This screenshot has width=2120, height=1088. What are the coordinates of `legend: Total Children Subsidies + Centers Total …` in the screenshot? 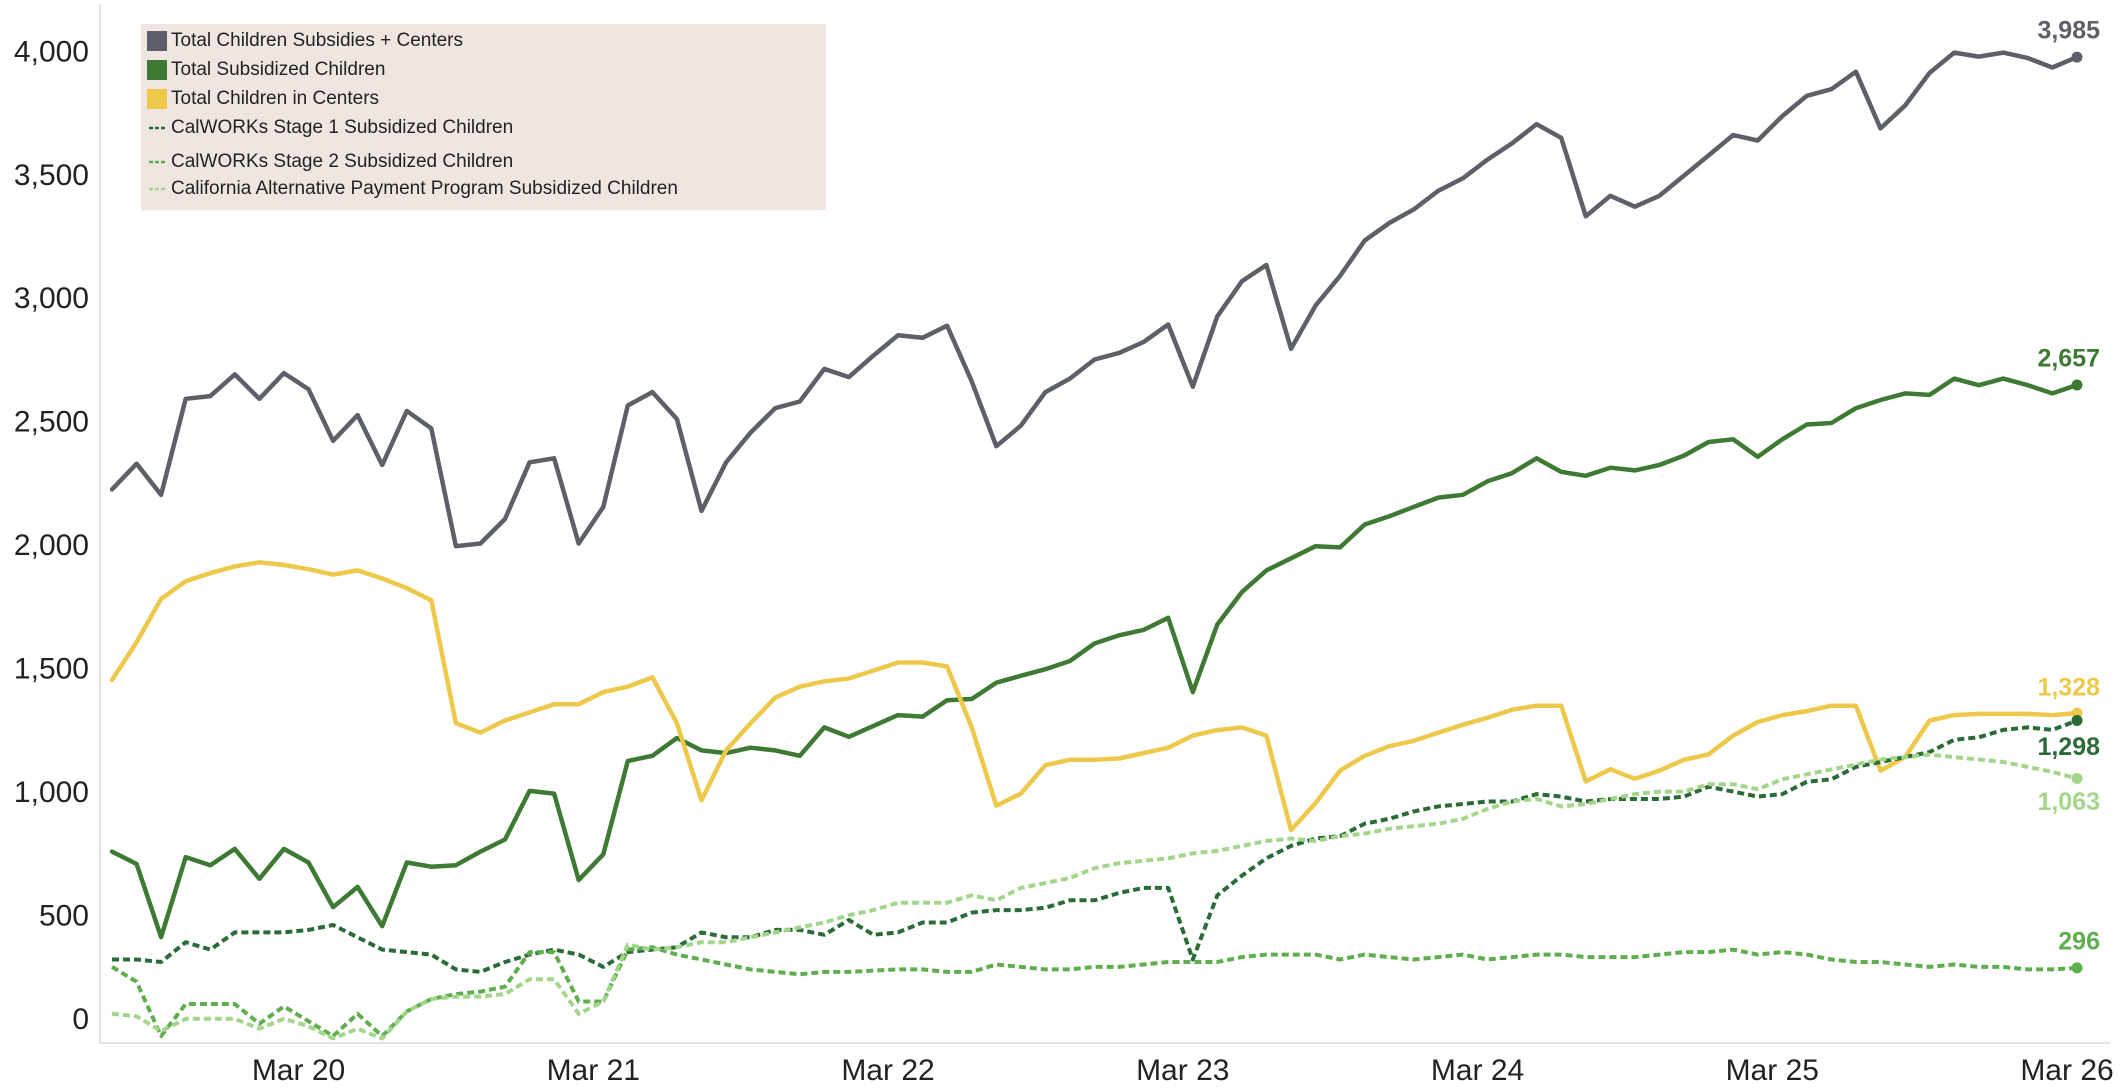 It's located at (483, 117).